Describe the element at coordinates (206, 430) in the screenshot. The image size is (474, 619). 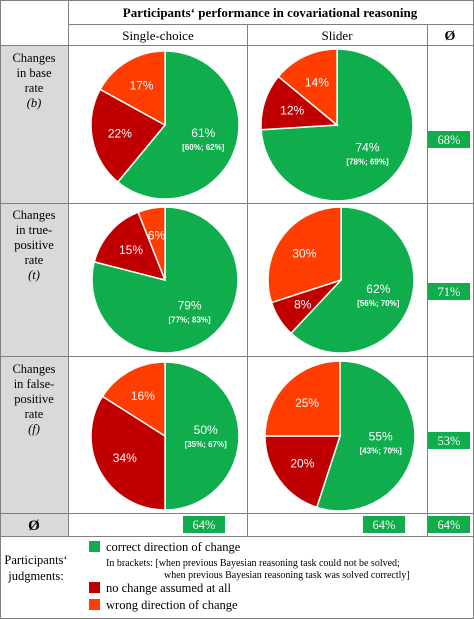
I see `pie-label-correct: 50%` at that location.